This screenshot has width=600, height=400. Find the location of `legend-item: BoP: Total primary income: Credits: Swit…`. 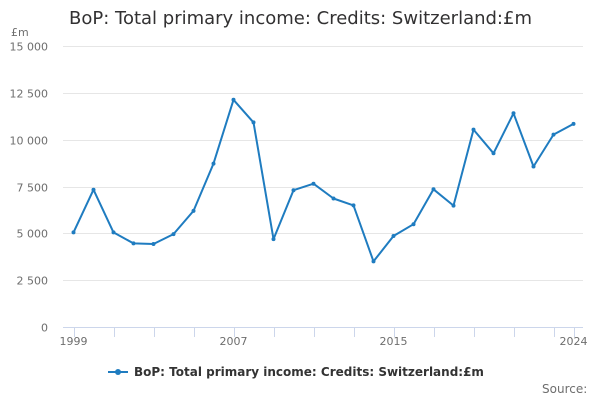

legend-item: BoP: Total primary income: Credits: Swit… is located at coordinates (296, 372).